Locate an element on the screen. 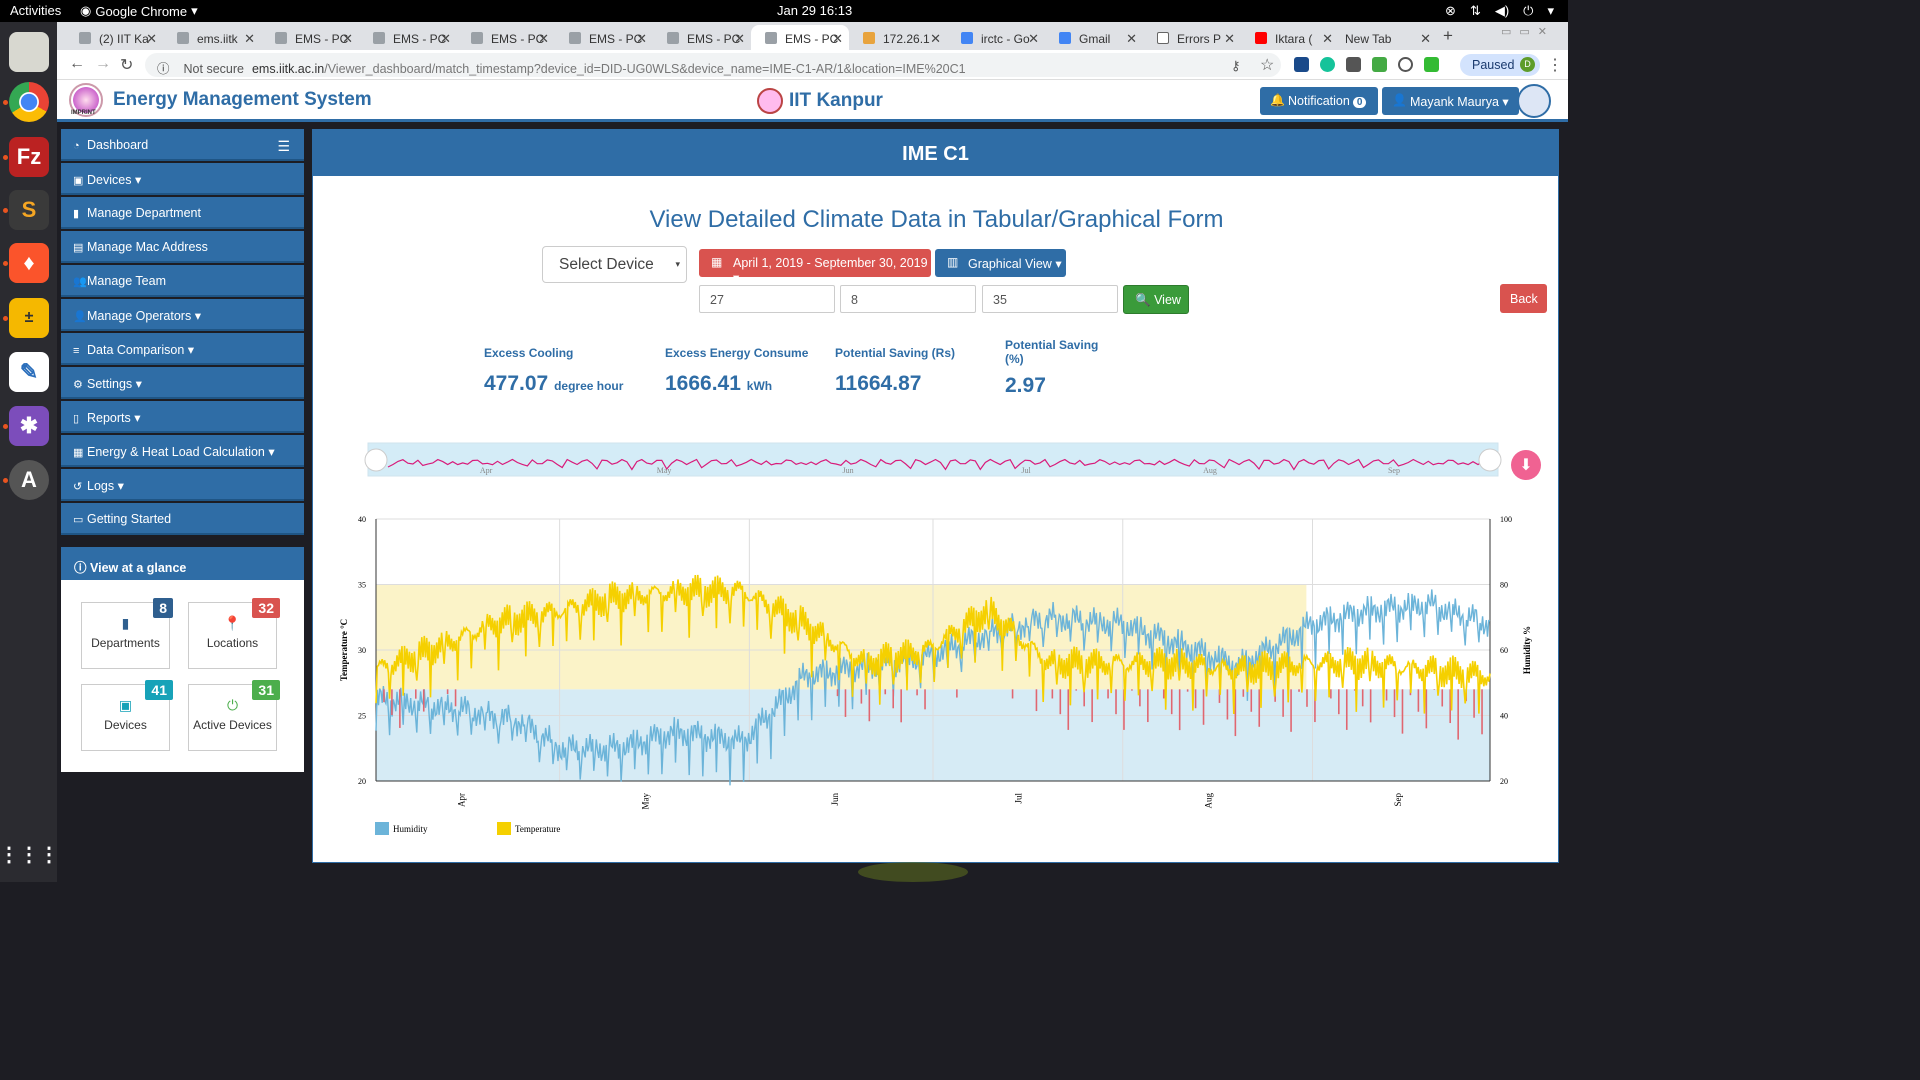 This screenshot has height=1080, width=1920. list-toggle-icon: ☰ is located at coordinates (283, 146).